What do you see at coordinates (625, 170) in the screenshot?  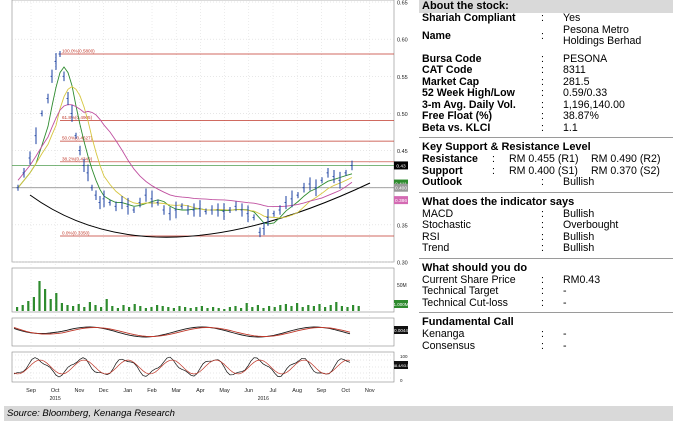 I see `support-s2: RM 0.370 (S2)` at bounding box center [625, 170].